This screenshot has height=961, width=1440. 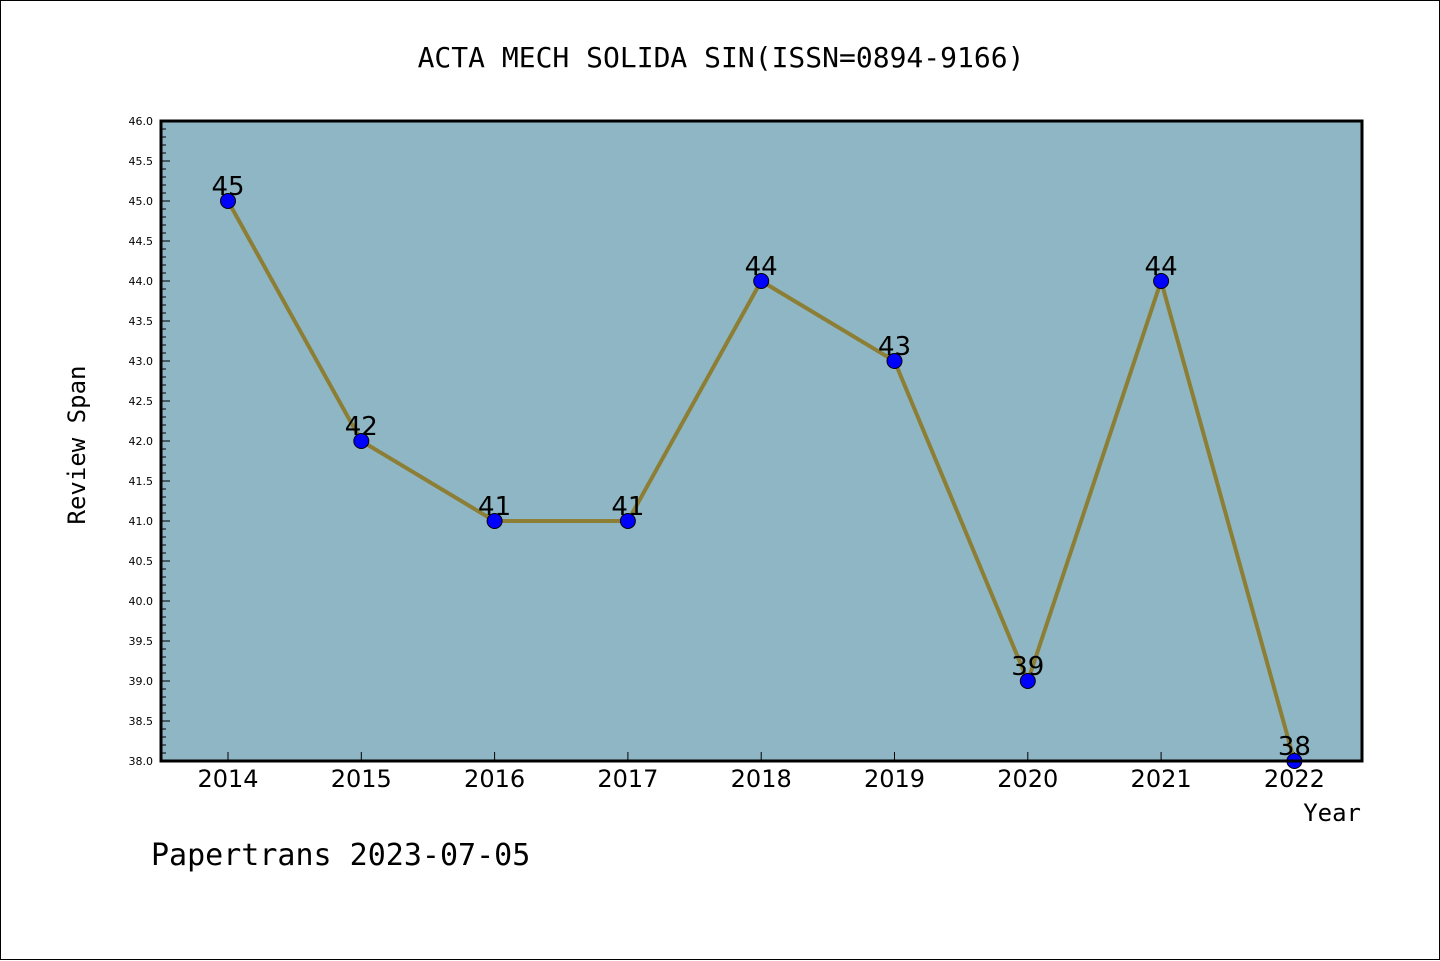 What do you see at coordinates (77, 445) in the screenshot?
I see `y-axis-label: Review Span` at bounding box center [77, 445].